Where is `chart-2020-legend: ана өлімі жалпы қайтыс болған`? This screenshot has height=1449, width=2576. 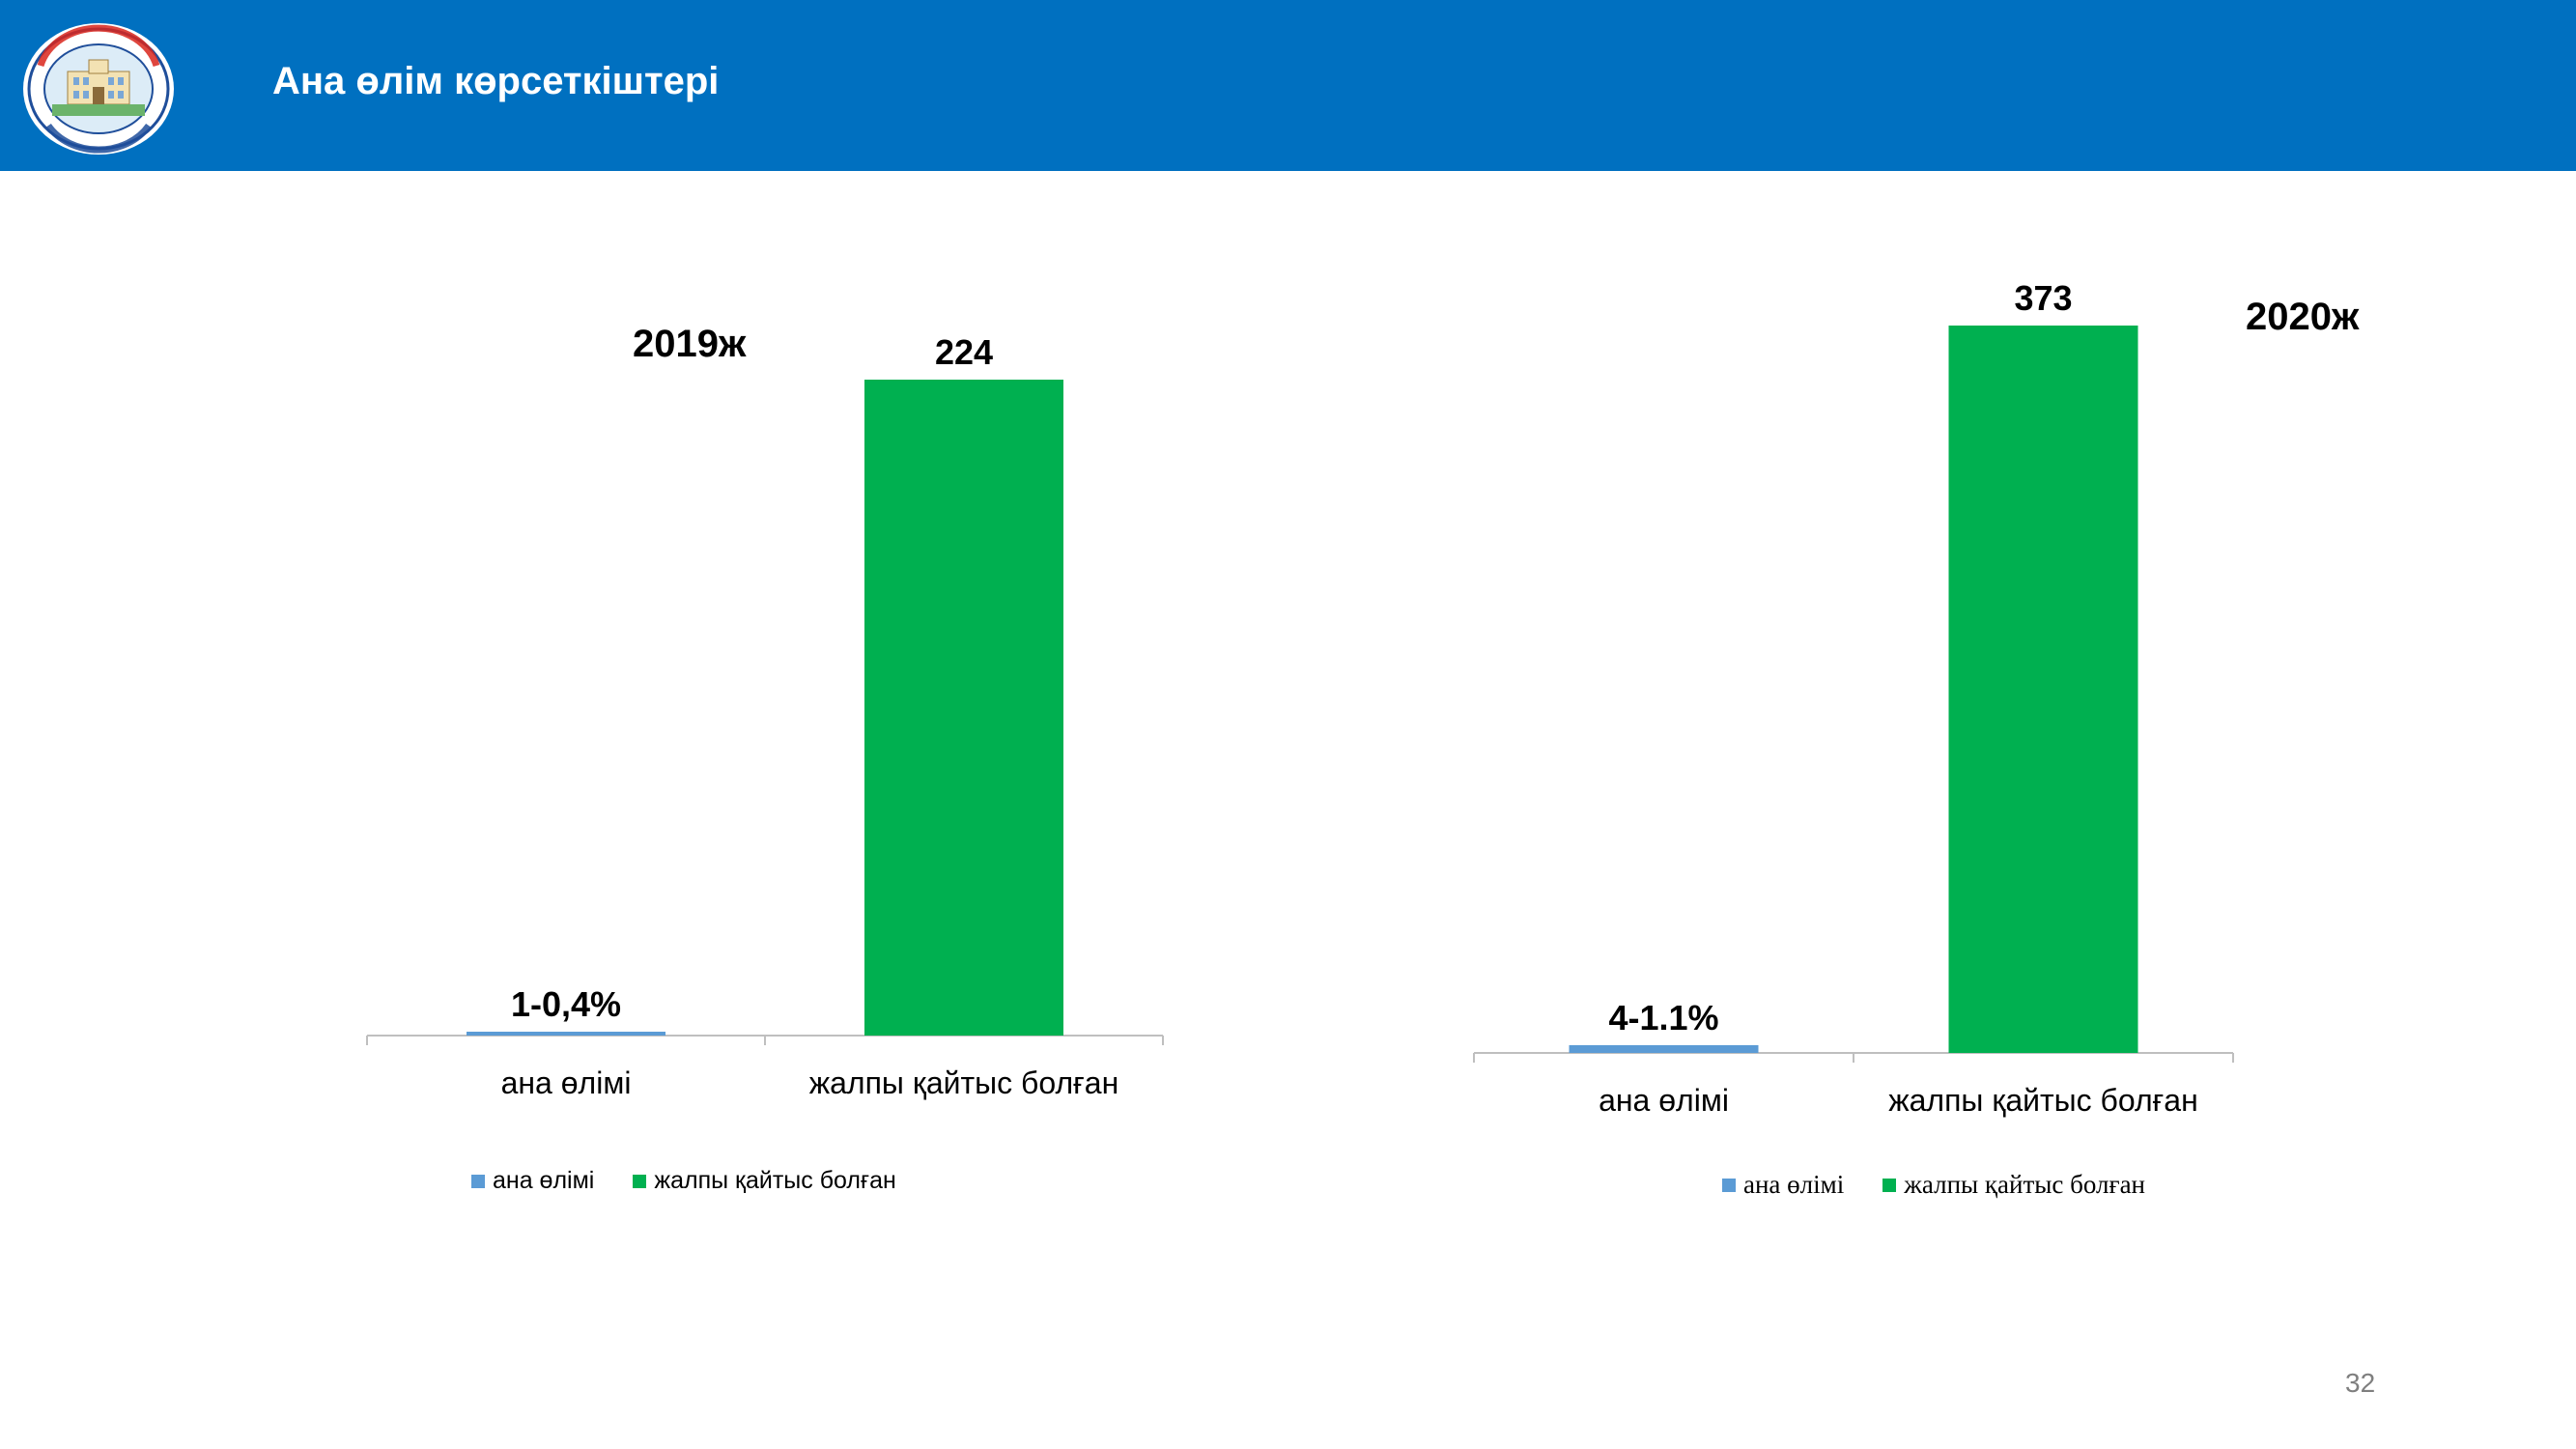 chart-2020-legend: ана өлімі жалпы қайтыс болған is located at coordinates (1933, 1185).